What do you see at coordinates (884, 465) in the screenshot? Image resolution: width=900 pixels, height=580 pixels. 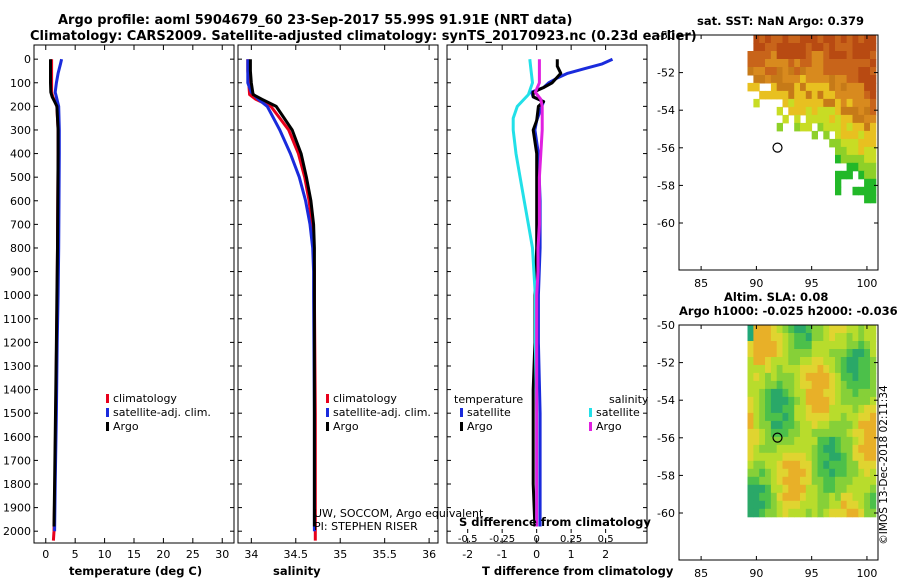 I see `stamp-wrapper: ©IMOS 13-Dec-2018 02:11:34` at bounding box center [884, 465].